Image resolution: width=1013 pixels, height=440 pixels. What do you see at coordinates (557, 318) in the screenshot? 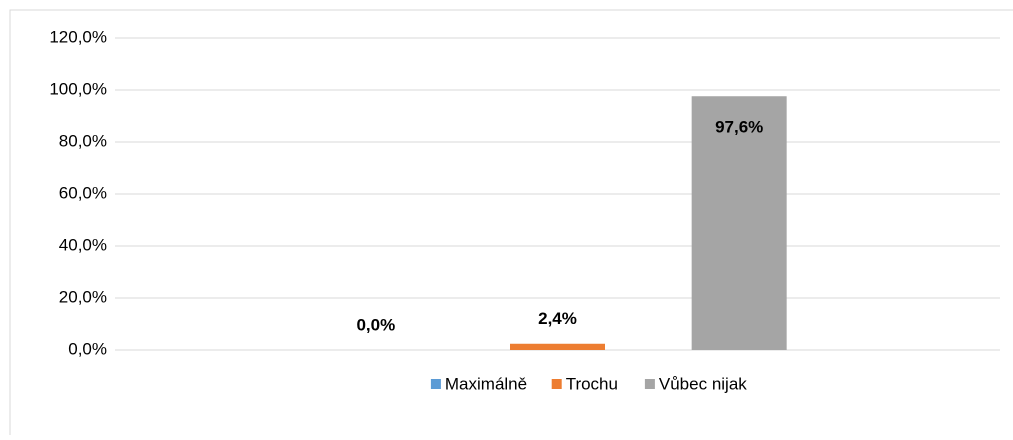
I see `data-label: 2,4%` at bounding box center [557, 318].